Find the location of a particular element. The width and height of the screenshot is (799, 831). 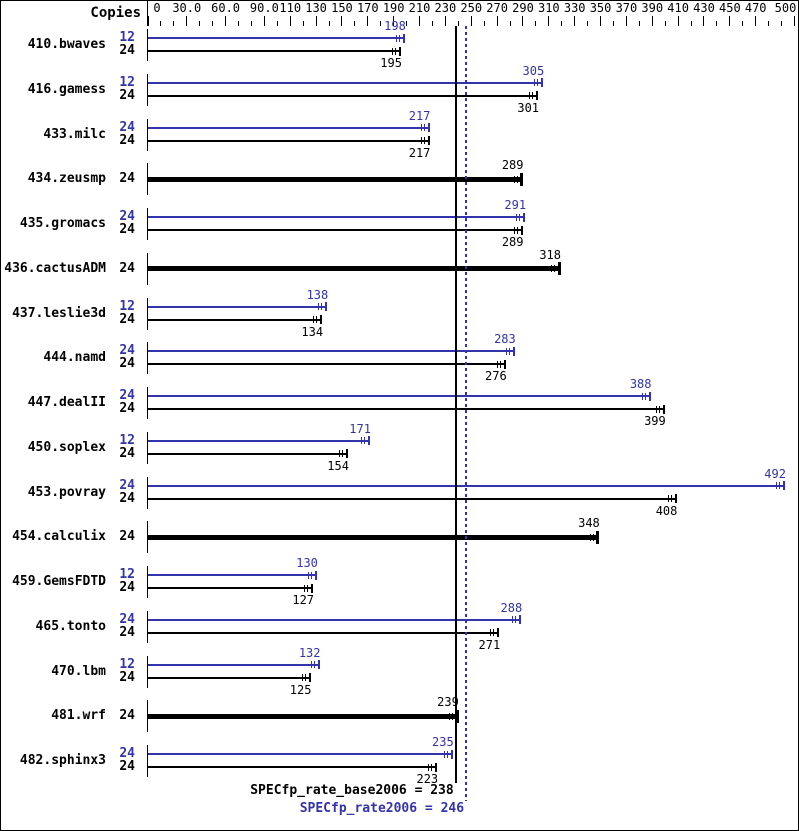

axis-tick-label: 0 is located at coordinates (157, 8).